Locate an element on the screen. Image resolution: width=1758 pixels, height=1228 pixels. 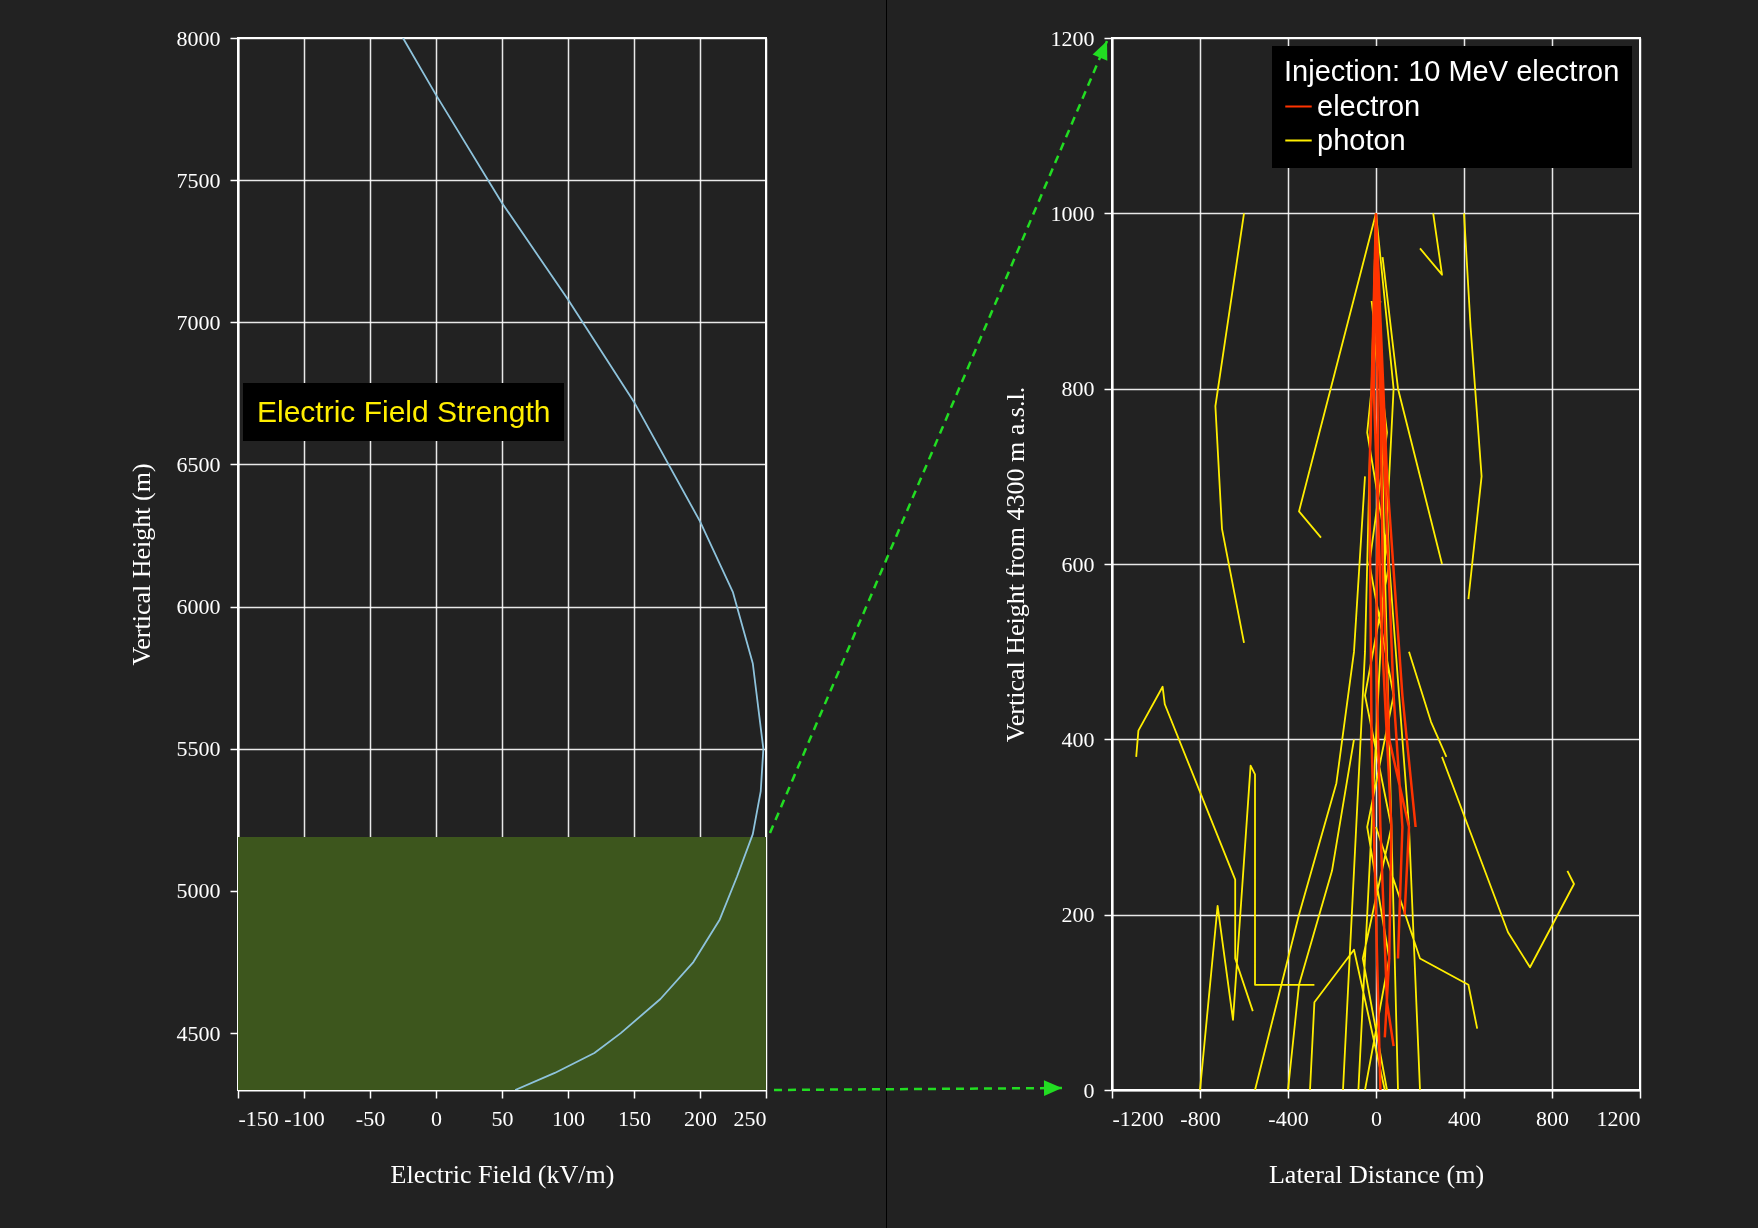
y-axis-title: Vertical Height (m) is located at coordinates (141, 564).